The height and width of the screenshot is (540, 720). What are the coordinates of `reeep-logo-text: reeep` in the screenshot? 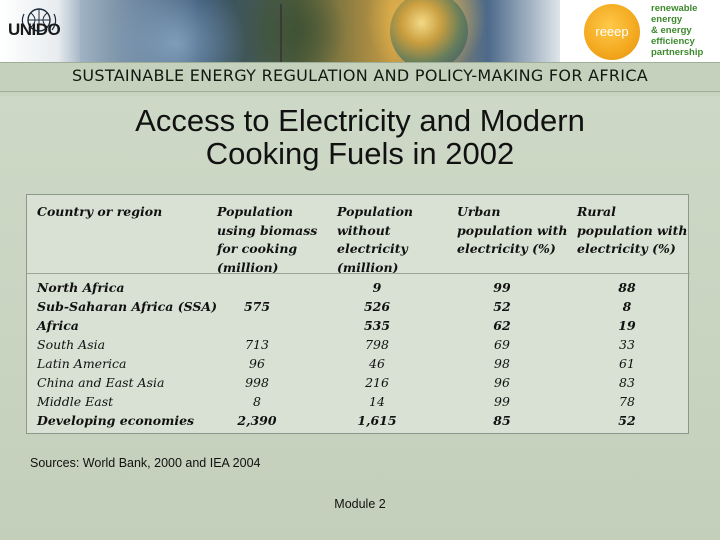 It's located at (612, 31).